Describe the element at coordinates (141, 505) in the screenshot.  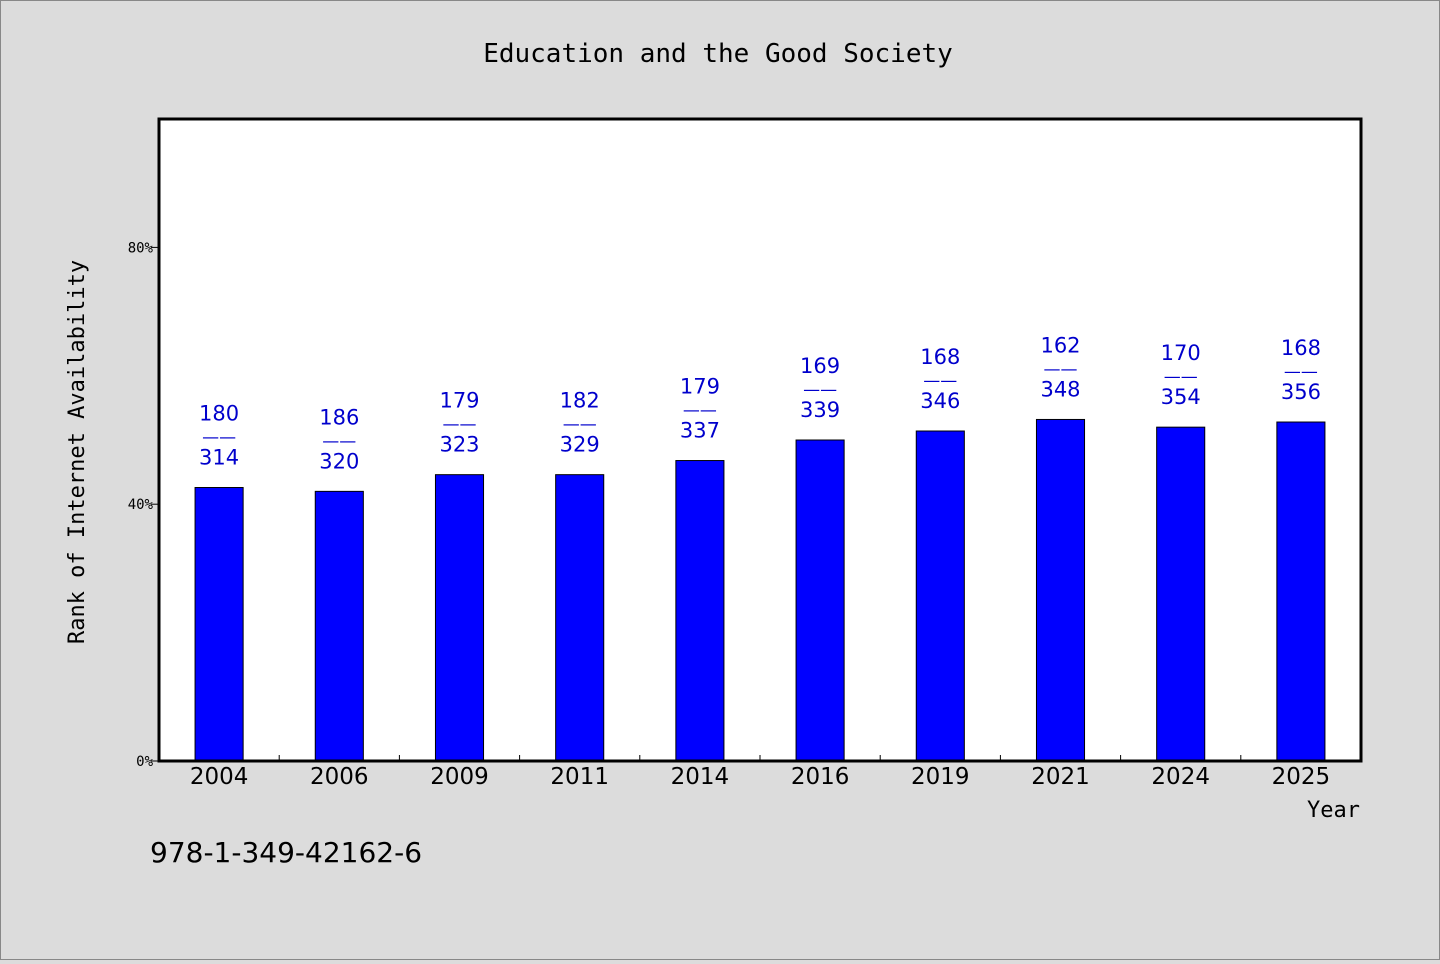
I see `y-tick-label-40%: 40%` at that location.